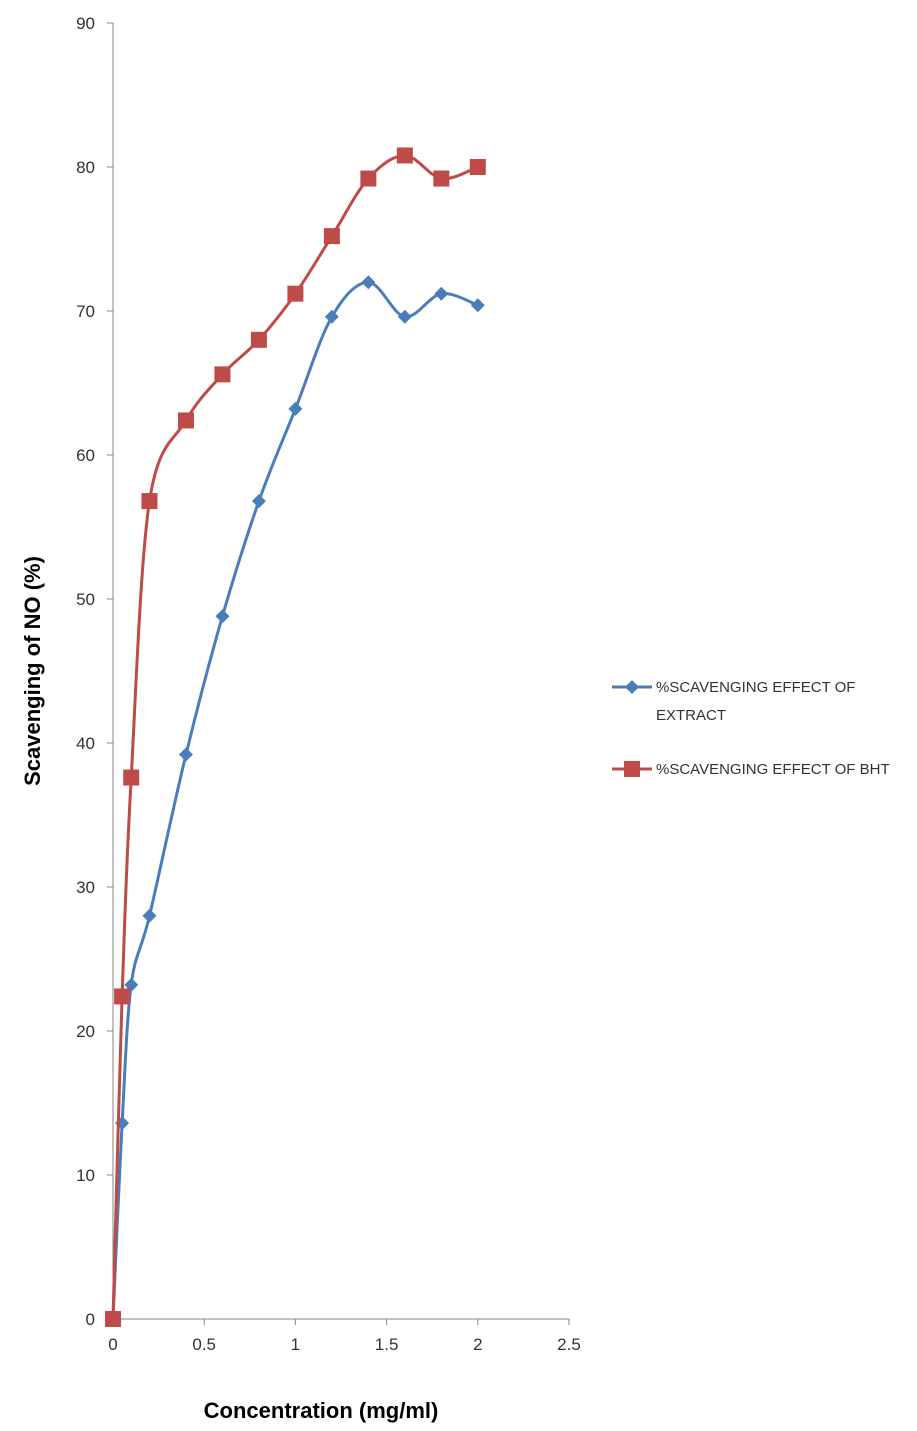  I want to click on x-tick-label: 2, so click(477, 1344).